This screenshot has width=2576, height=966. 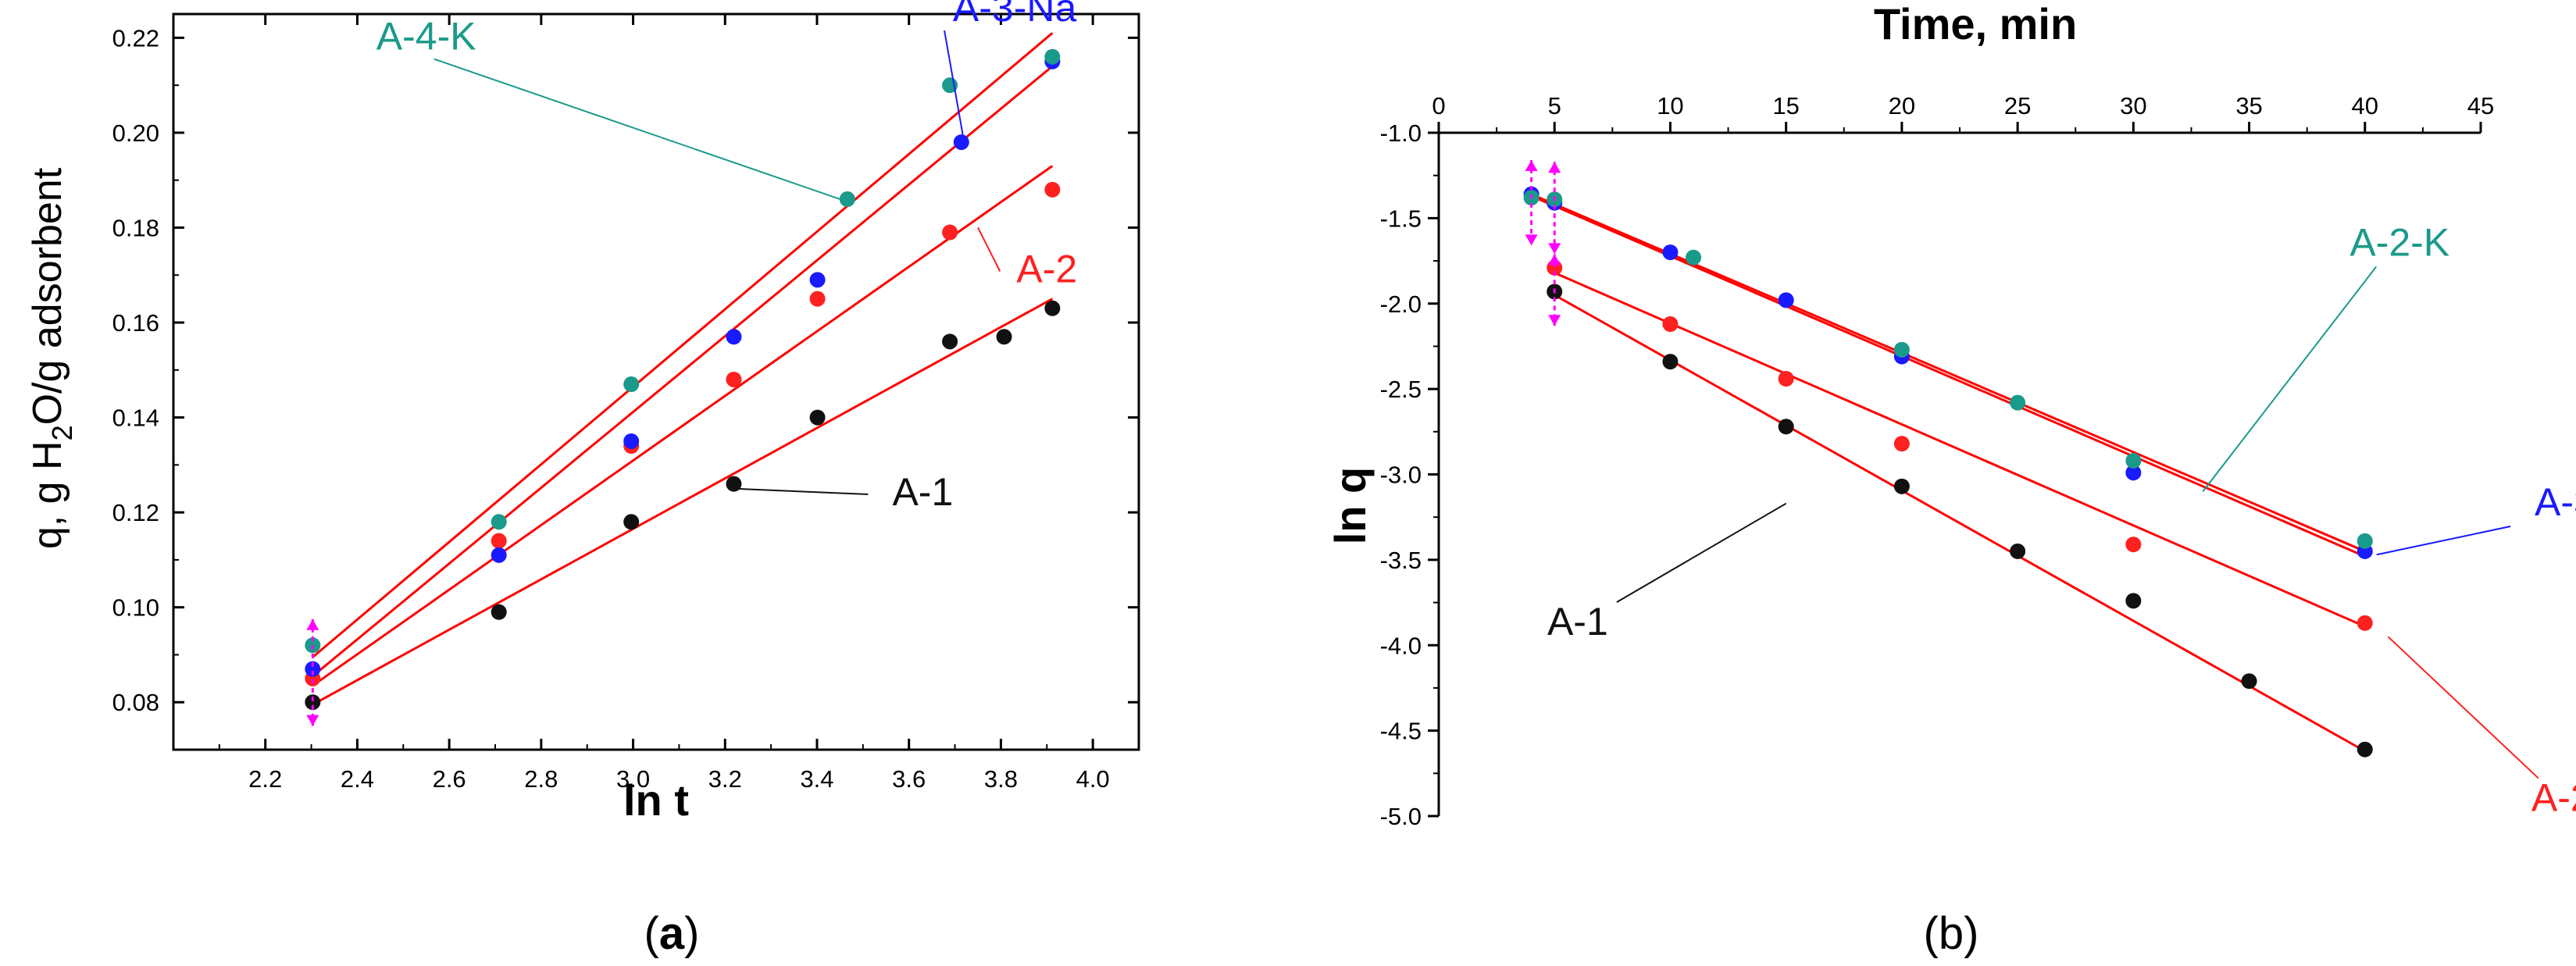 What do you see at coordinates (449, 779) in the screenshot?
I see `x-tick-label: 2.6` at bounding box center [449, 779].